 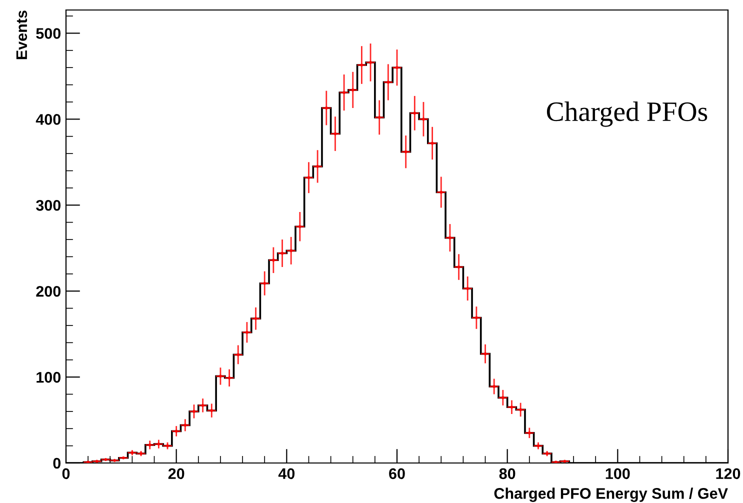 What do you see at coordinates (176, 474) in the screenshot?
I see `x-tick-label: 20` at bounding box center [176, 474].